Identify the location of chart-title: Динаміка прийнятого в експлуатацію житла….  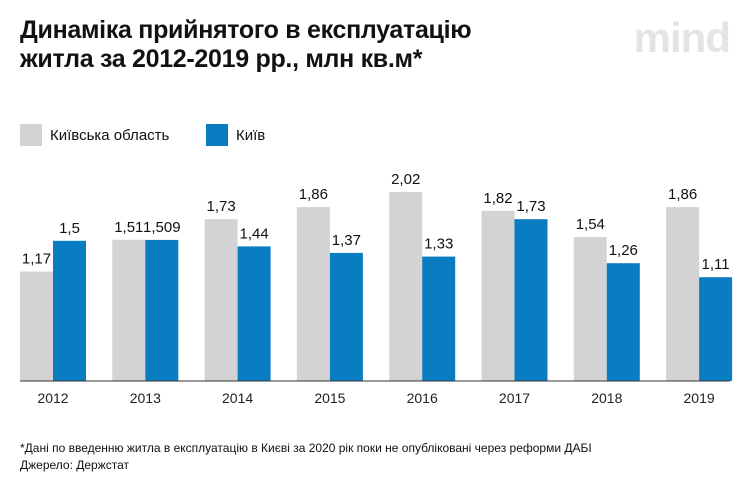
(300, 45).